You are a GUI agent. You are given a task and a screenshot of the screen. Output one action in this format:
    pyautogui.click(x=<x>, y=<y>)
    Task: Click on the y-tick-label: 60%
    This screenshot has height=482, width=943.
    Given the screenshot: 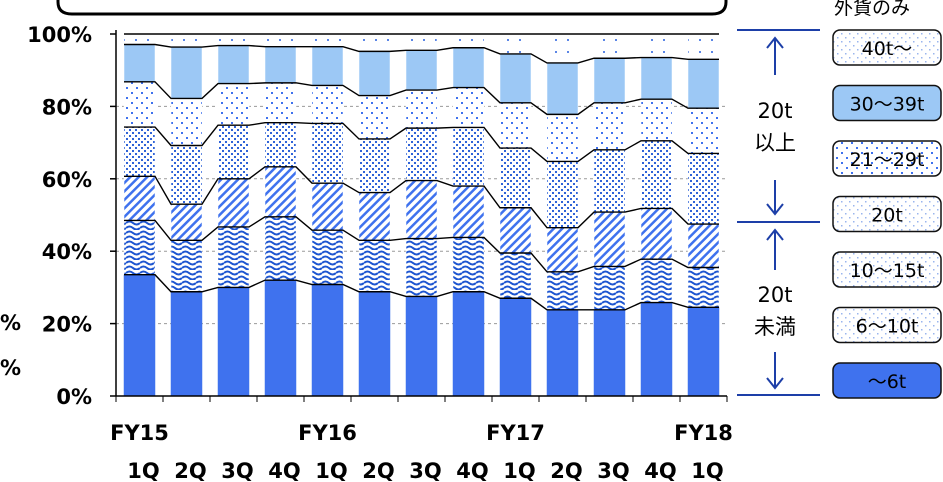 What is the action you would take?
    pyautogui.click(x=67, y=180)
    